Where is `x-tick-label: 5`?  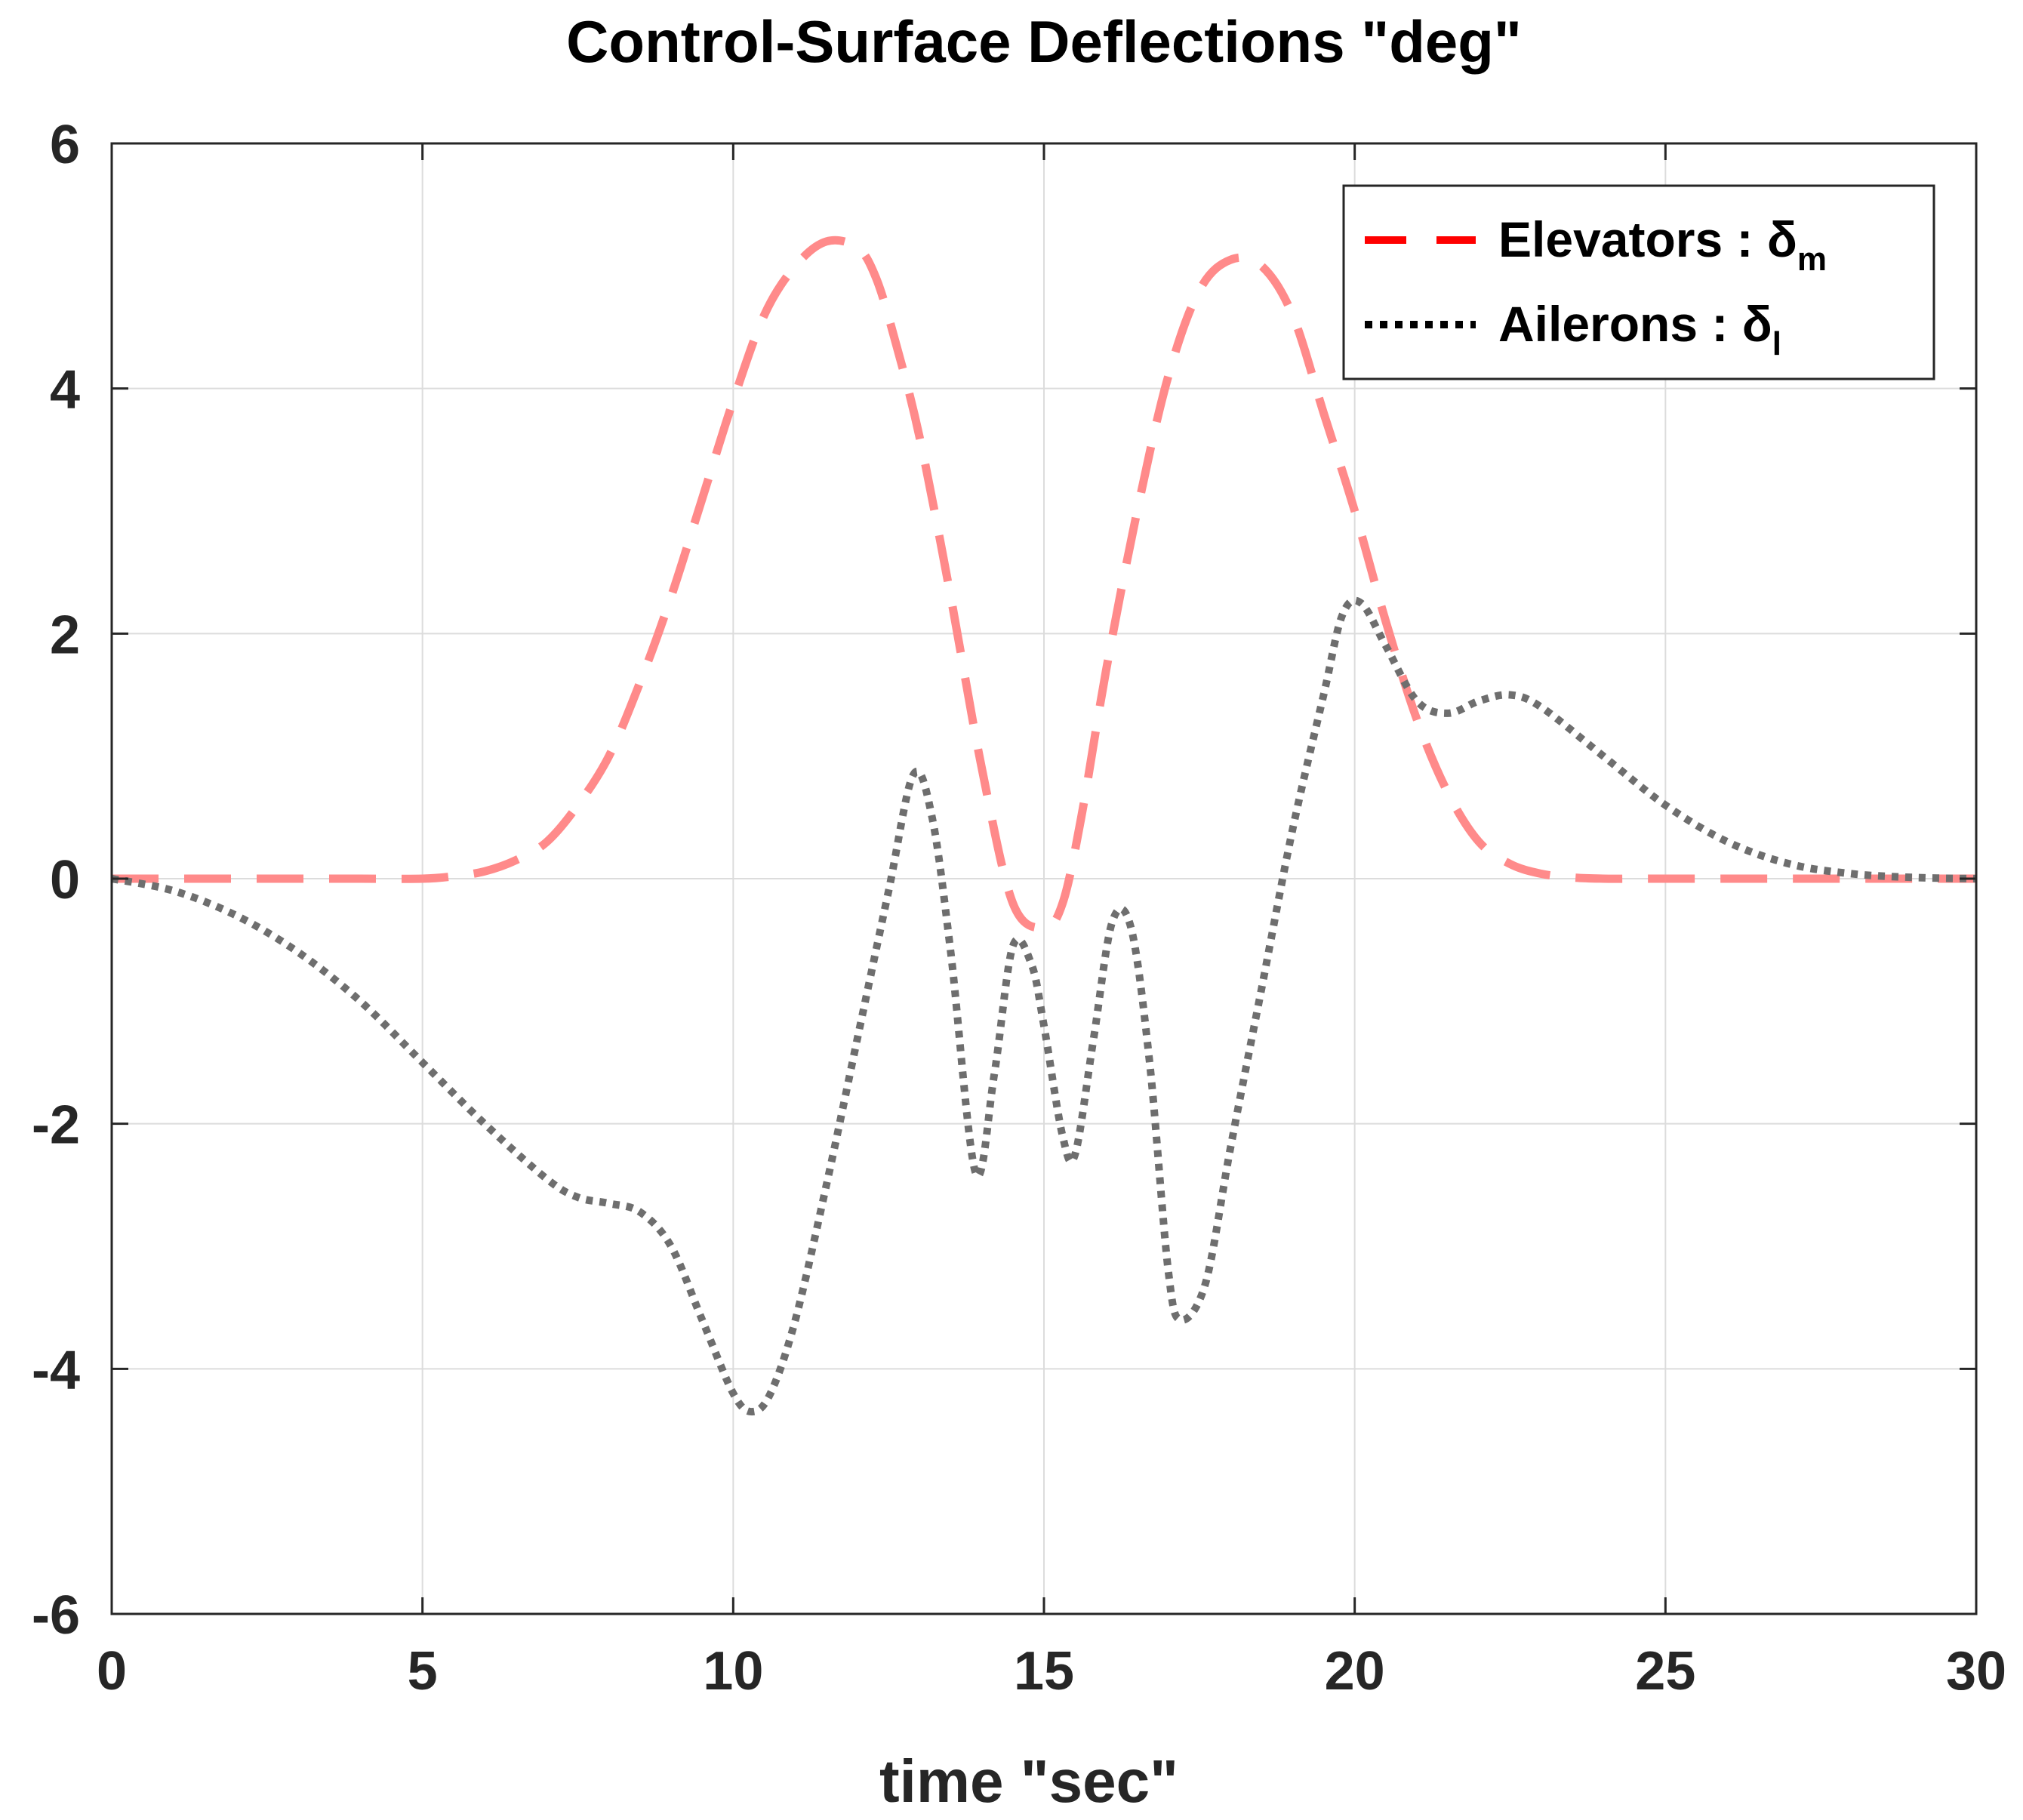
x-tick-label: 5 is located at coordinates (423, 1671).